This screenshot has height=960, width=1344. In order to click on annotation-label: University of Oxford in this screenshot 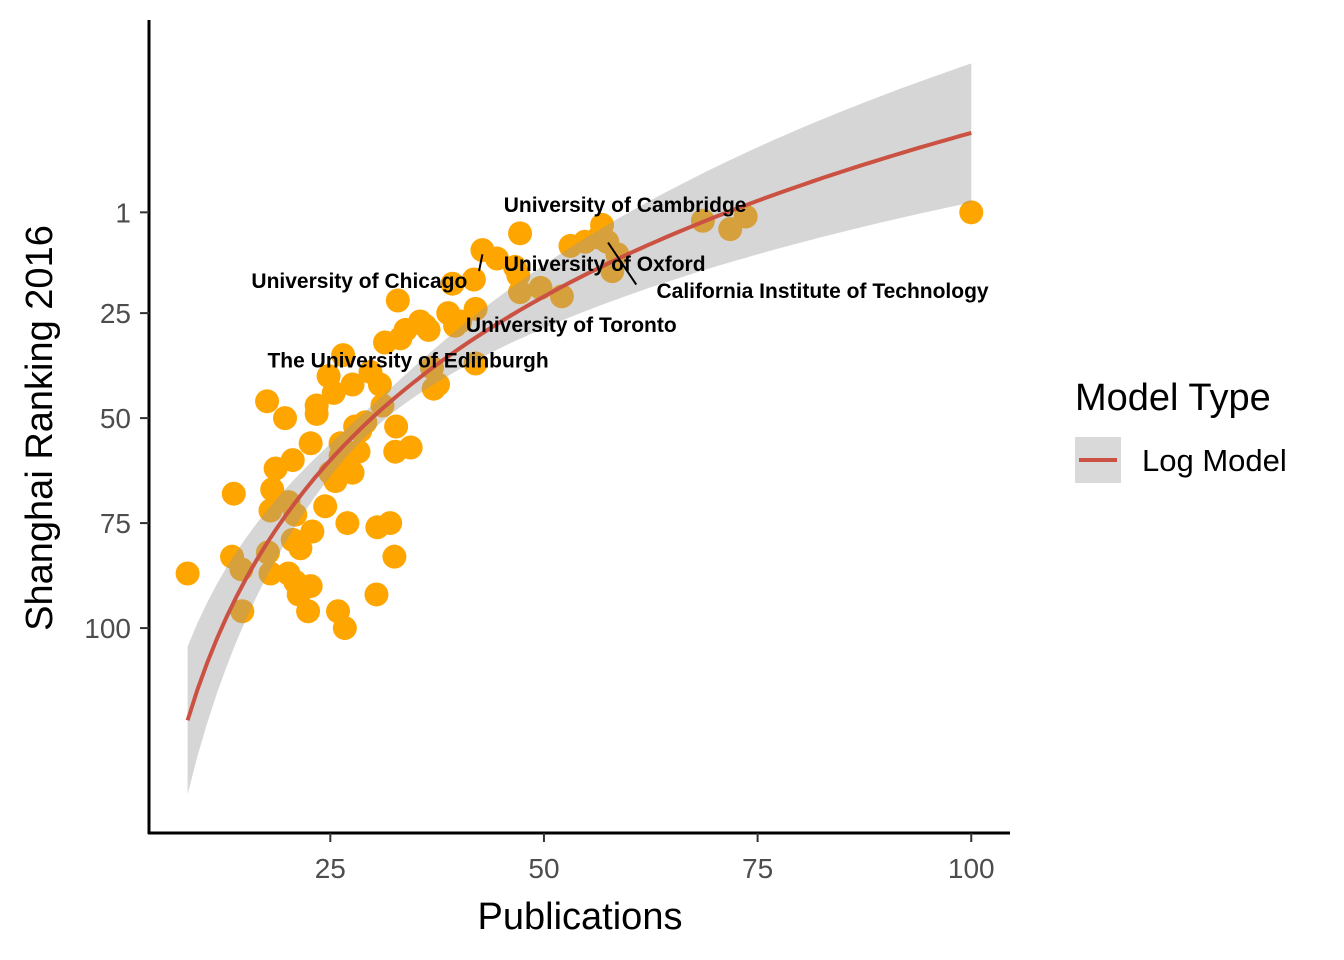, I will do `click(605, 264)`.